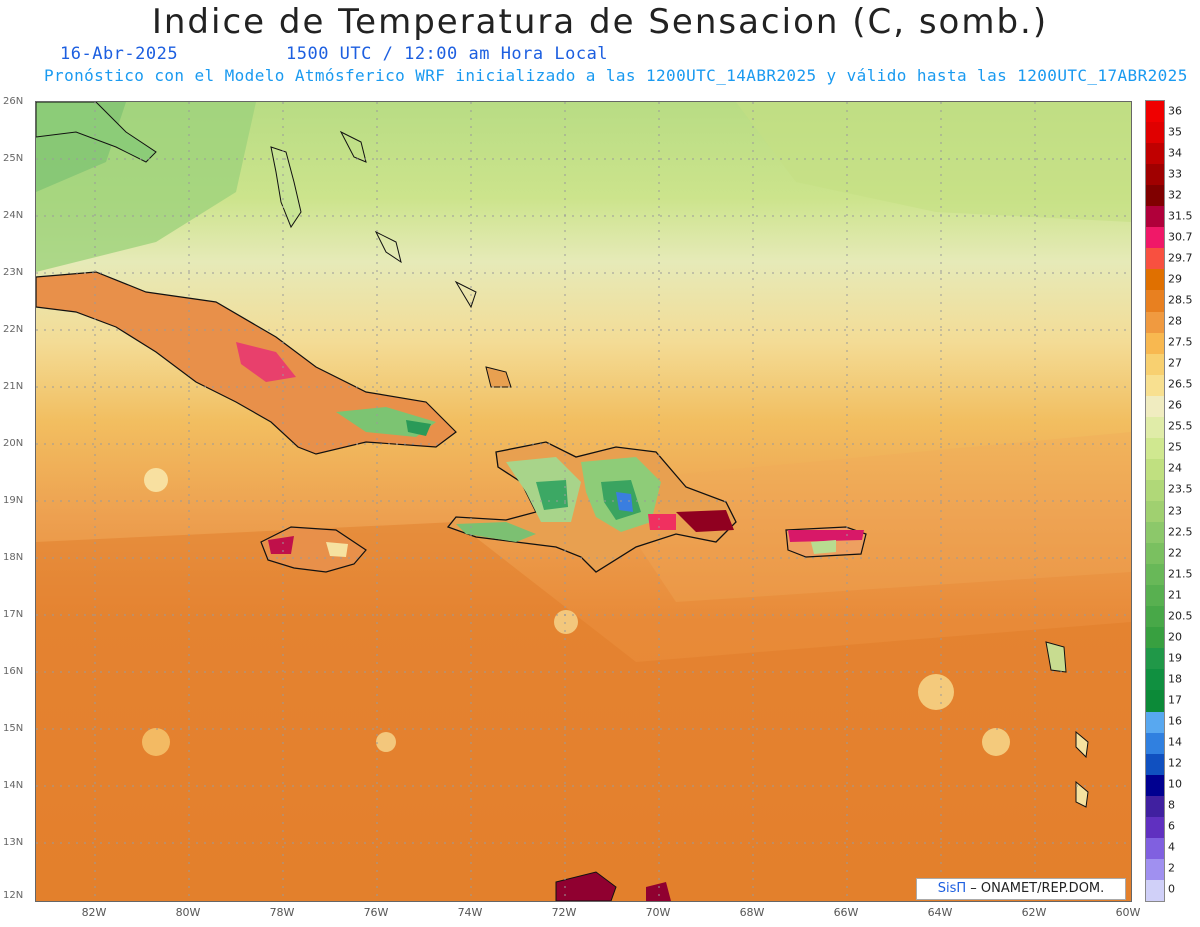  What do you see at coordinates (447, 54) in the screenshot?
I see `forecast-time: 1500 UTC / 12:00 am Hora Local` at bounding box center [447, 54].